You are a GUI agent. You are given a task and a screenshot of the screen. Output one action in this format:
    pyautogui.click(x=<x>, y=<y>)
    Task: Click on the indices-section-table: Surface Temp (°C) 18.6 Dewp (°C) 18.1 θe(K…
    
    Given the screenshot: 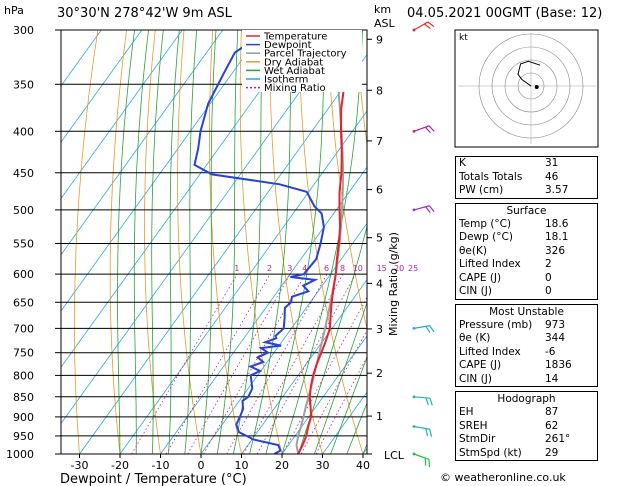 What is the action you would take?
    pyautogui.click(x=526, y=251)
    